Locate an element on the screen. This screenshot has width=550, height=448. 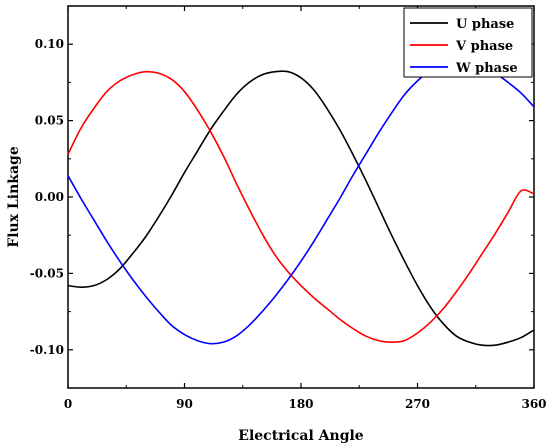
legend-box is located at coordinates (468, 42).